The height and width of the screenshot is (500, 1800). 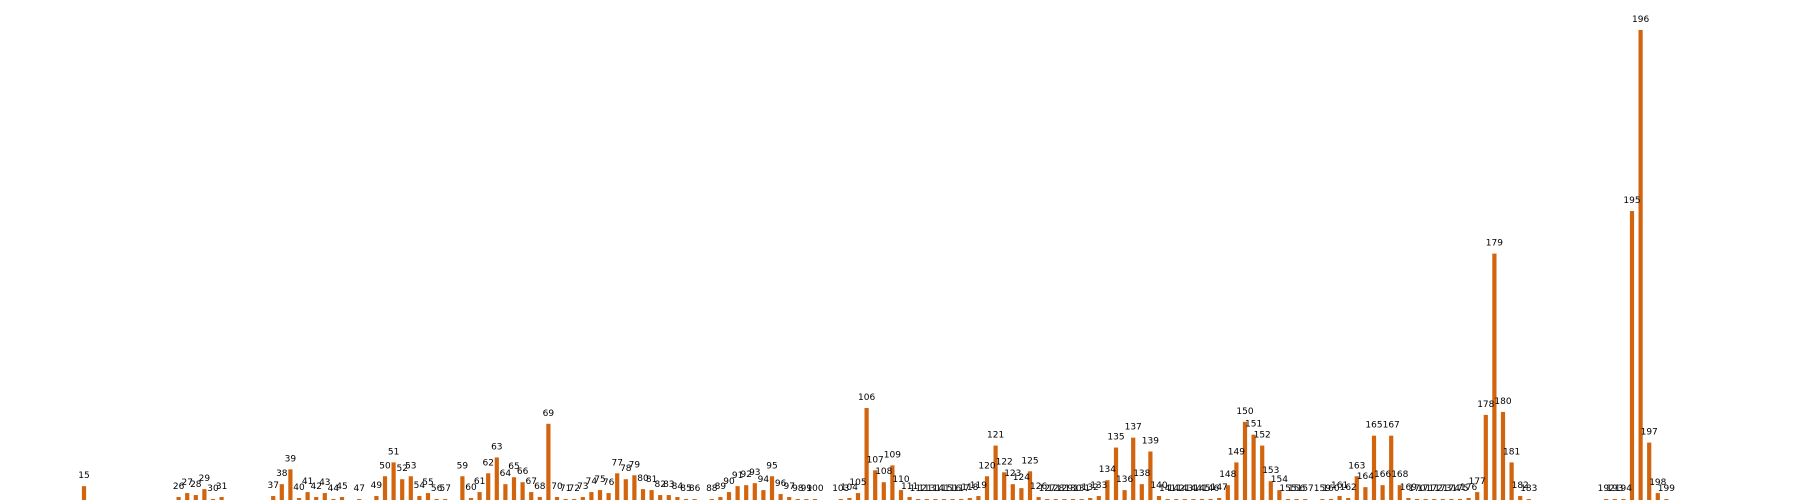 What do you see at coordinates (754, 473) in the screenshot?
I see `data-label-93: 93` at bounding box center [754, 473].